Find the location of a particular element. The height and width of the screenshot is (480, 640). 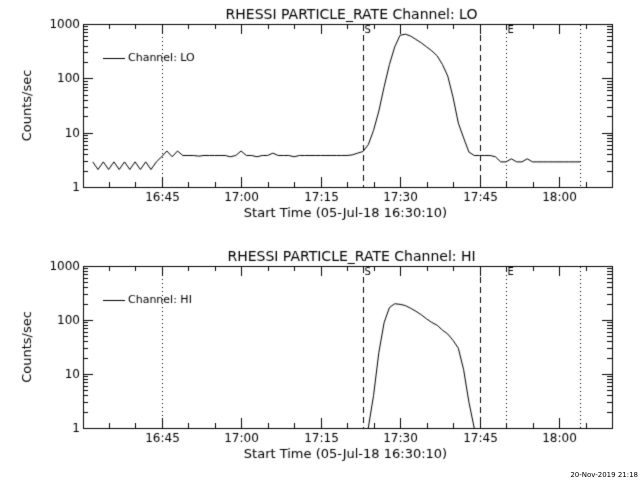

footer-timestamp: 20-Nov-2019 21:18 is located at coordinates (604, 475).